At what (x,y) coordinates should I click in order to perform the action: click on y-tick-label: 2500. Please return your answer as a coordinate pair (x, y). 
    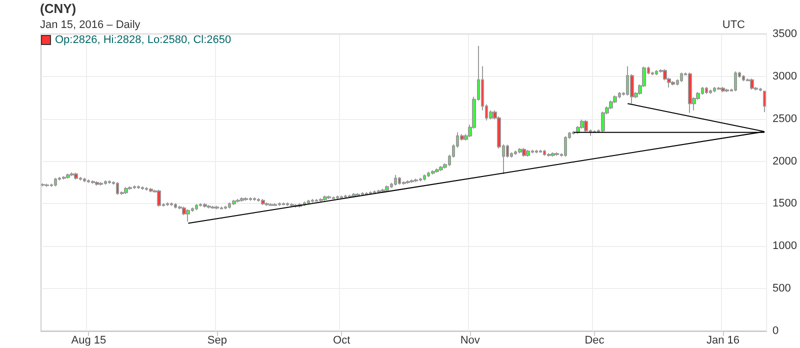
    Looking at the image, I should click on (785, 118).